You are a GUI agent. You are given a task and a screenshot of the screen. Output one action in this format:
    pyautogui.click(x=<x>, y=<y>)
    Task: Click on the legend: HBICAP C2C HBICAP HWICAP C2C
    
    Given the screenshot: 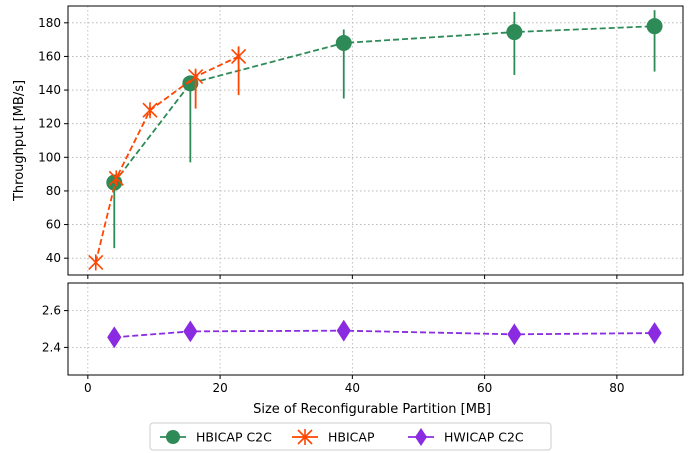 What is the action you would take?
    pyautogui.click(x=350, y=436)
    